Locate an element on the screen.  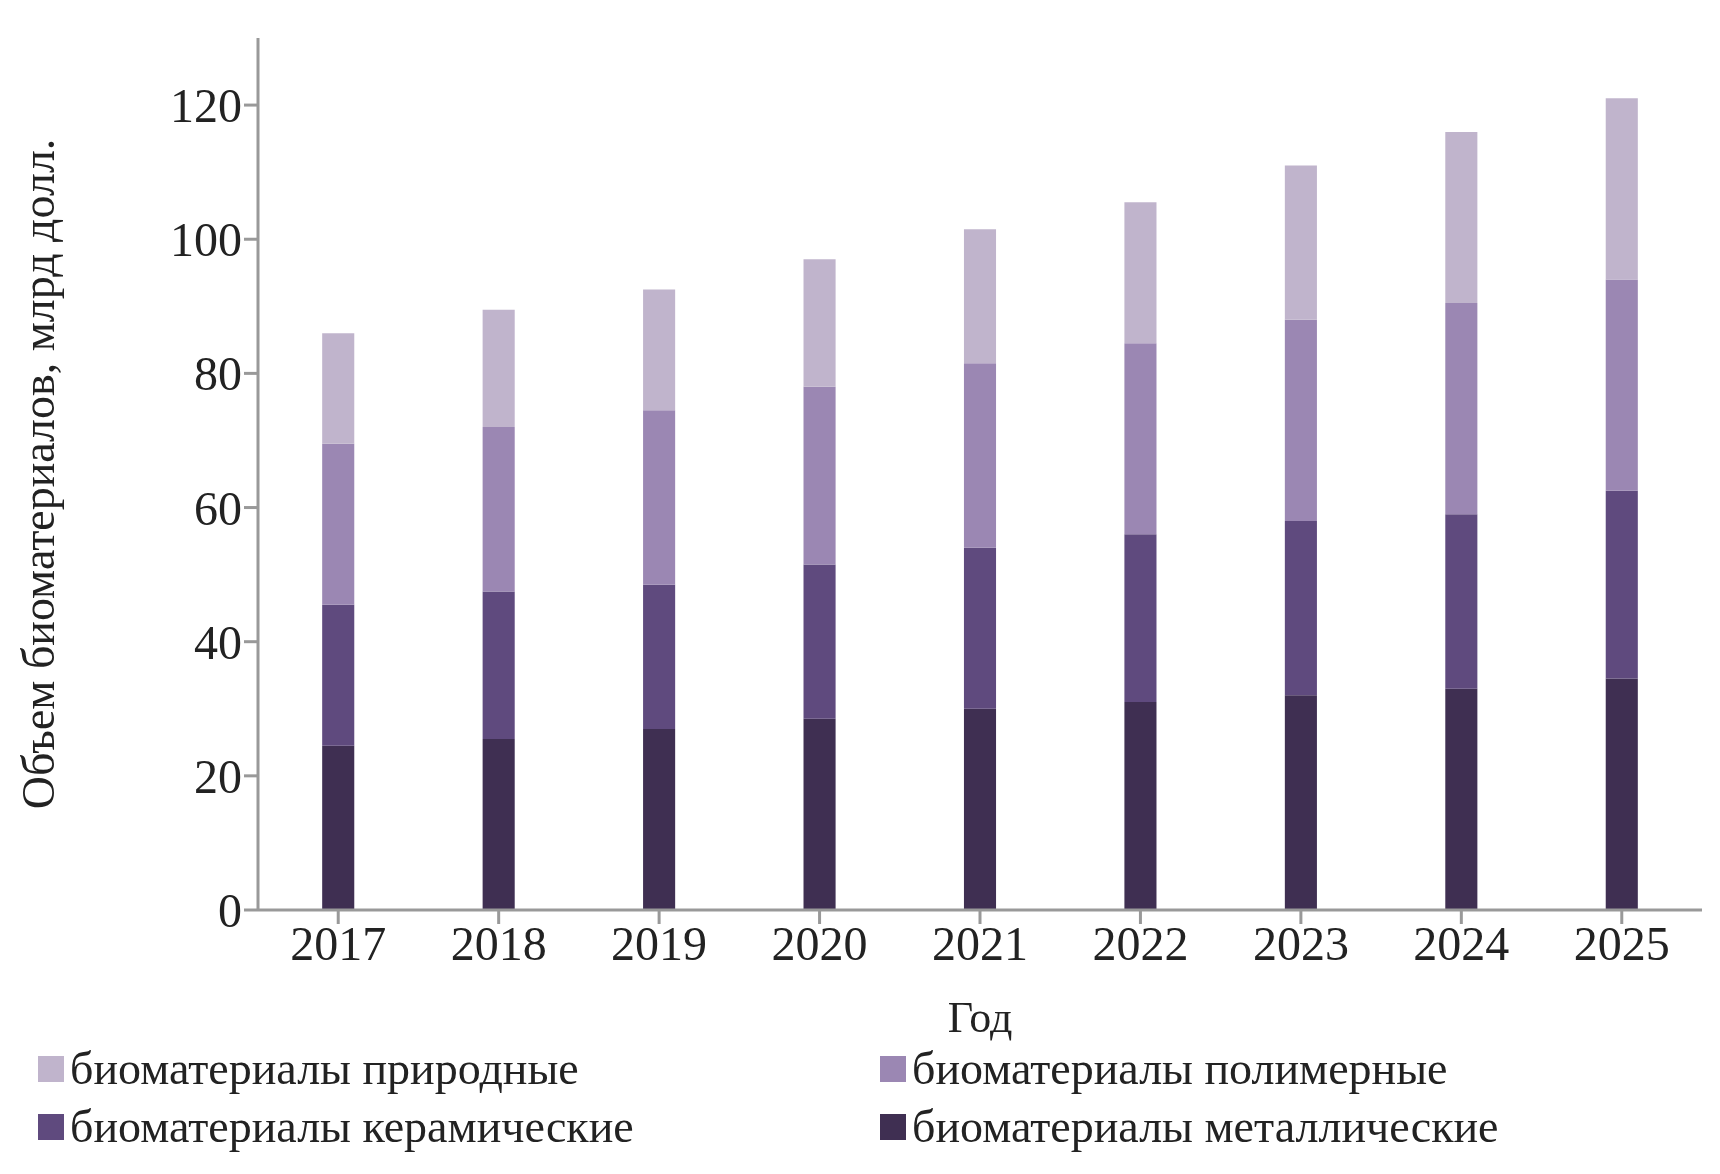
x-tick-label: 2022 is located at coordinates (1140, 944).